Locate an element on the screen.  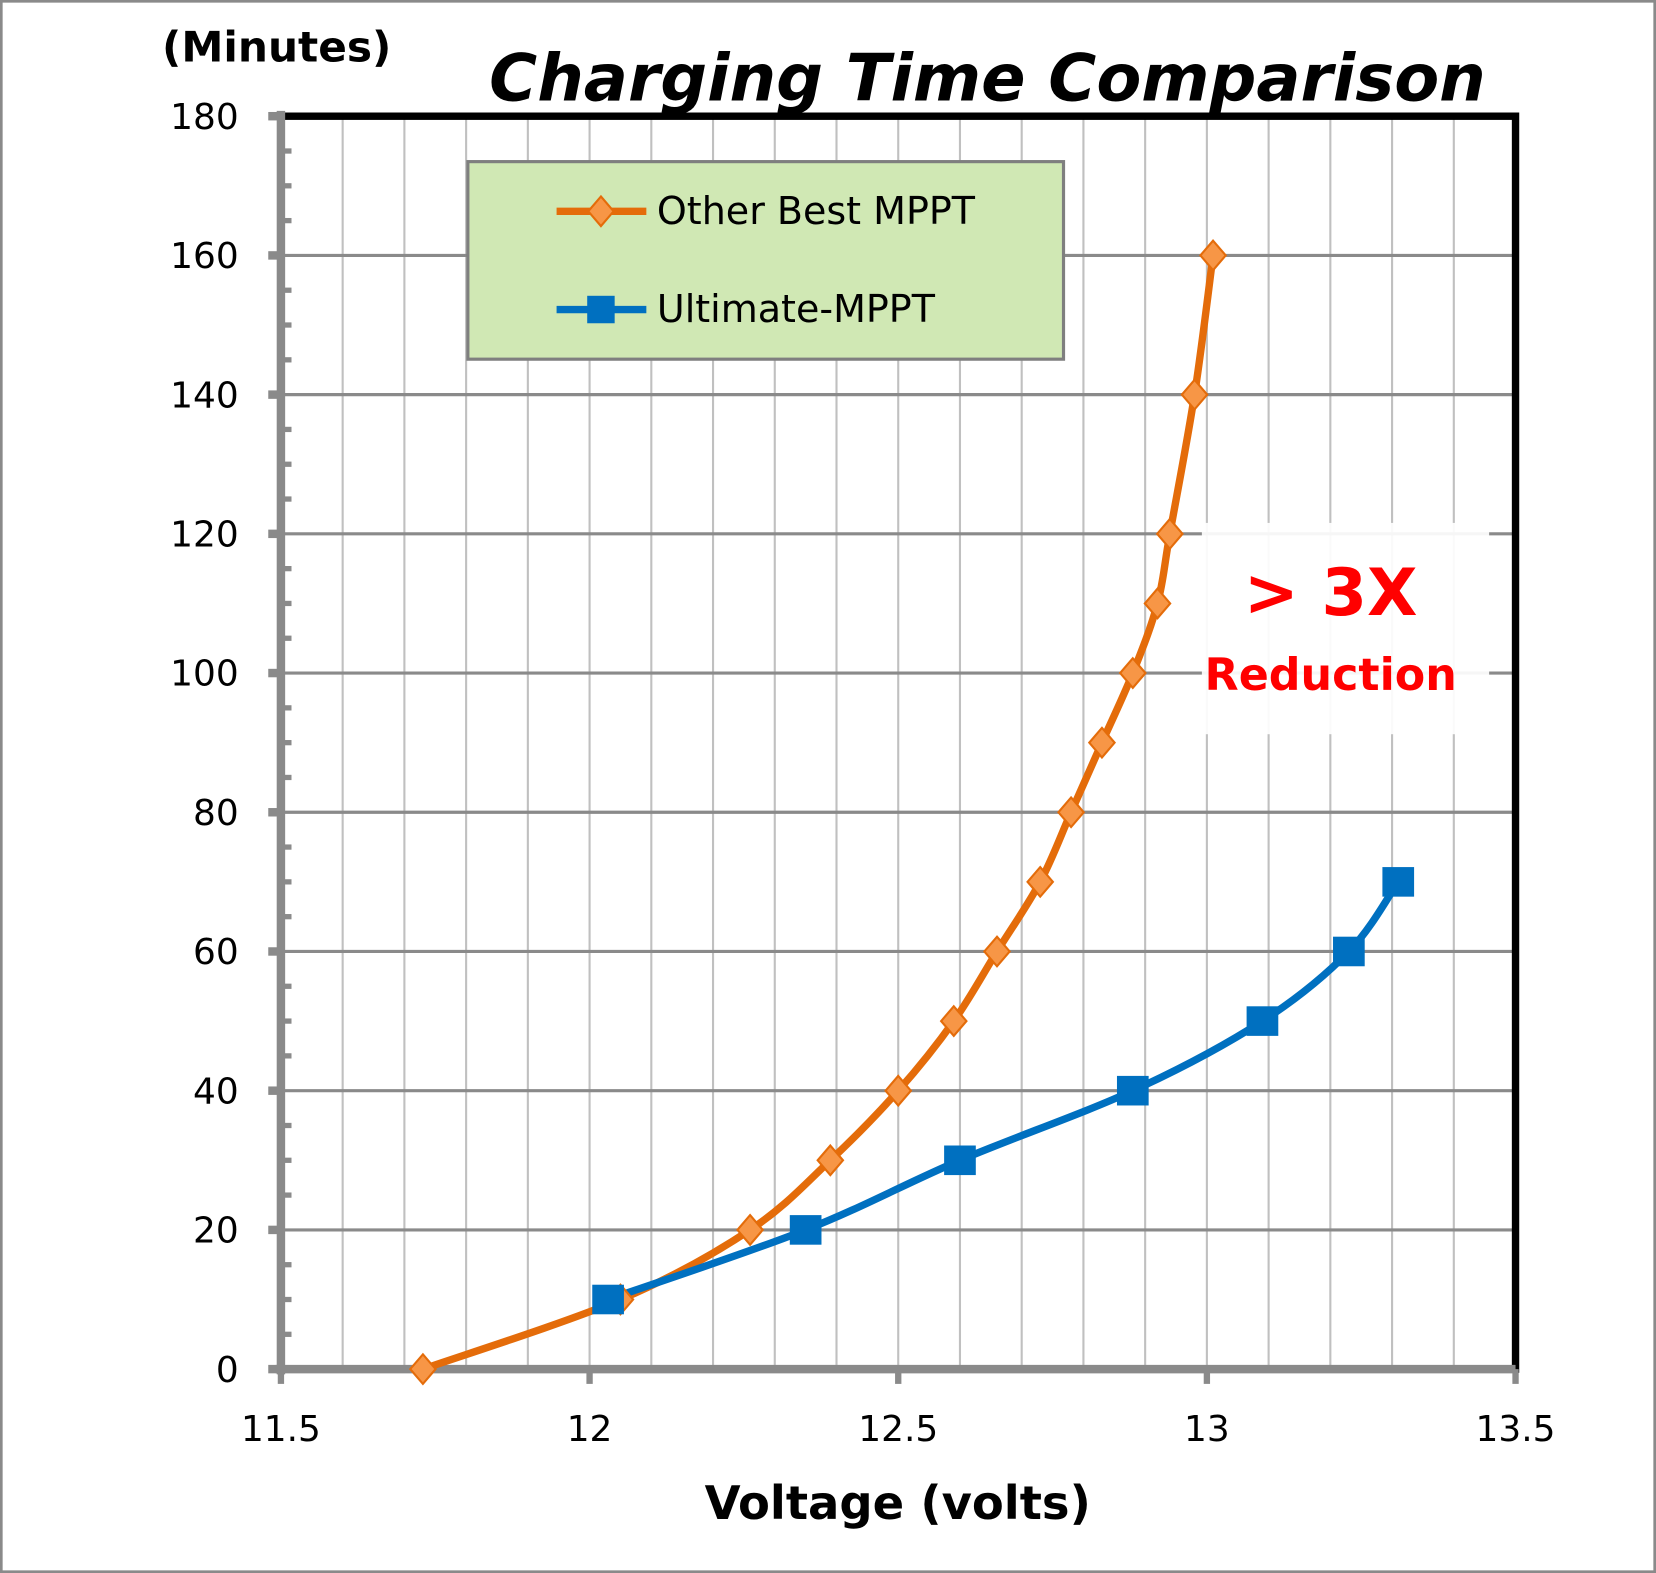
y-tick-label: 80 is located at coordinates (216, 813).